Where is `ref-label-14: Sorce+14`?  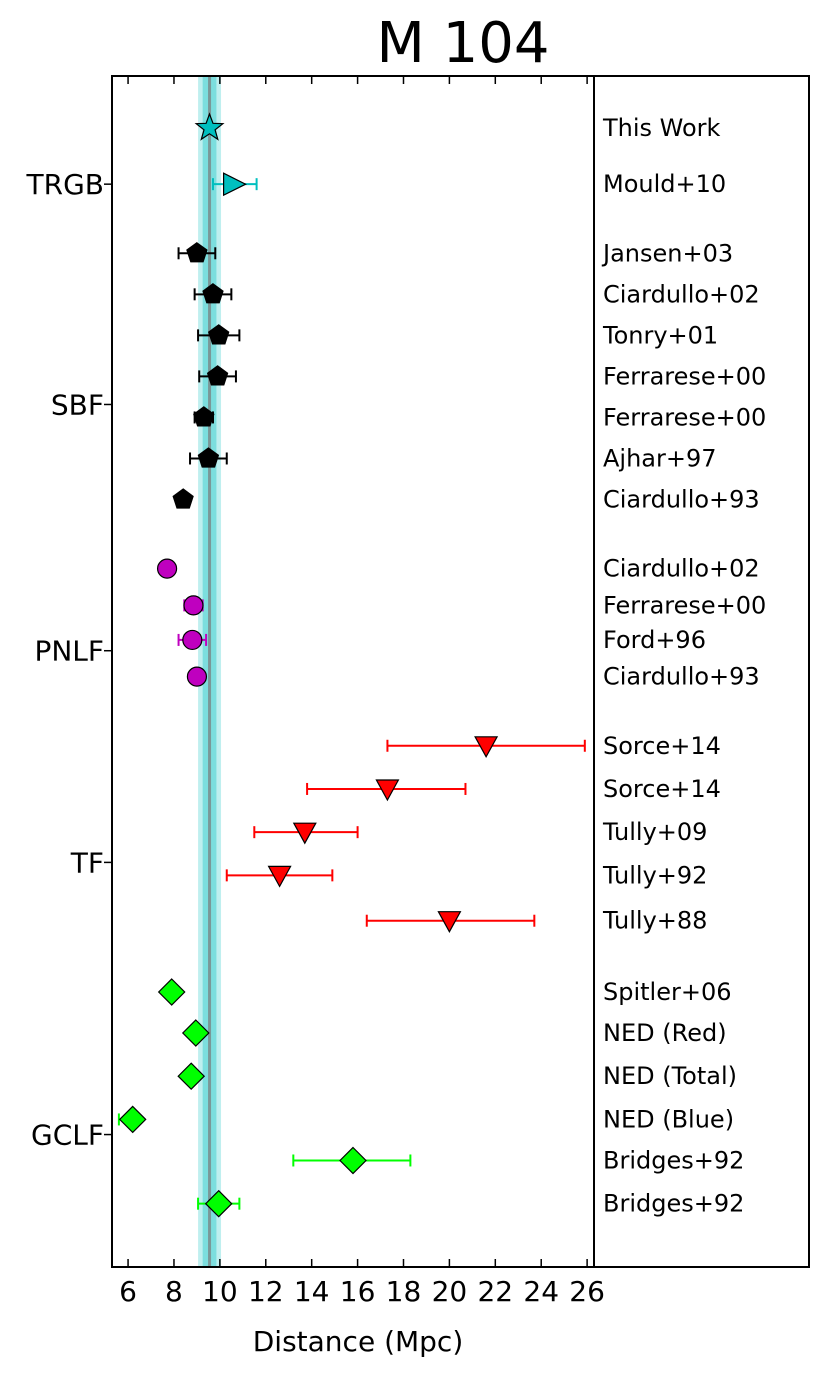 ref-label-14: Sorce+14 is located at coordinates (662, 789).